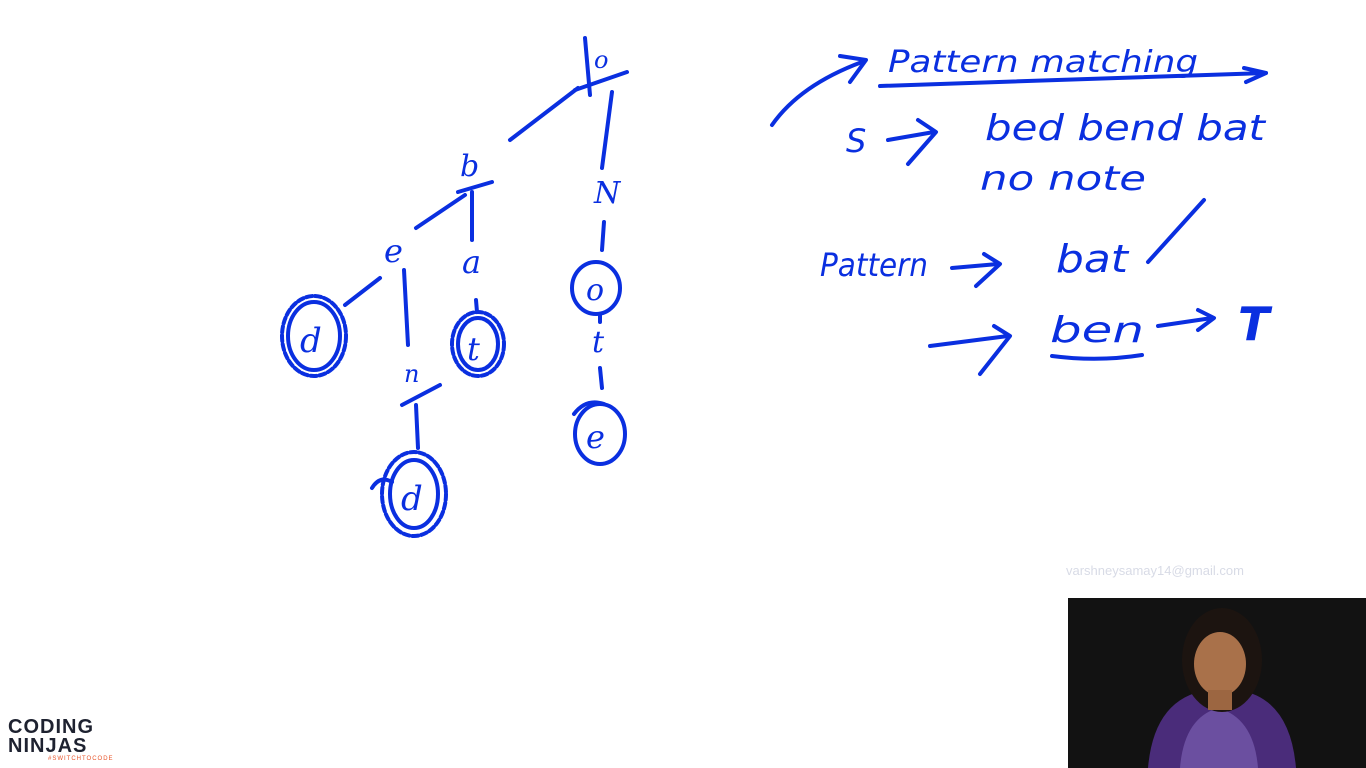  I want to click on check-mark, so click(1176, 231).